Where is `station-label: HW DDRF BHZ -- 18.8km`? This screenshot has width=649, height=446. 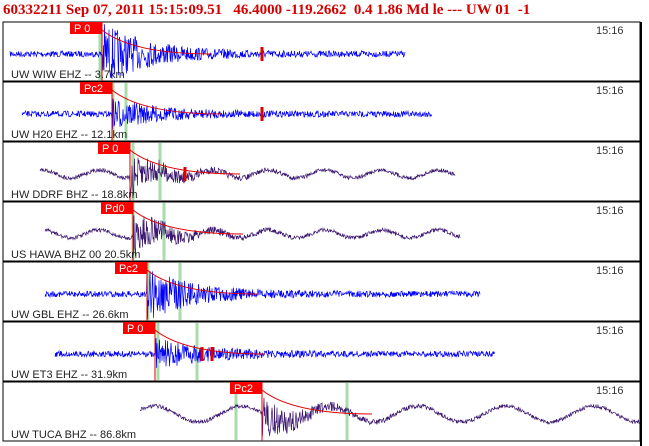 station-label: HW DDRF BHZ -- 18.8km is located at coordinates (74, 195).